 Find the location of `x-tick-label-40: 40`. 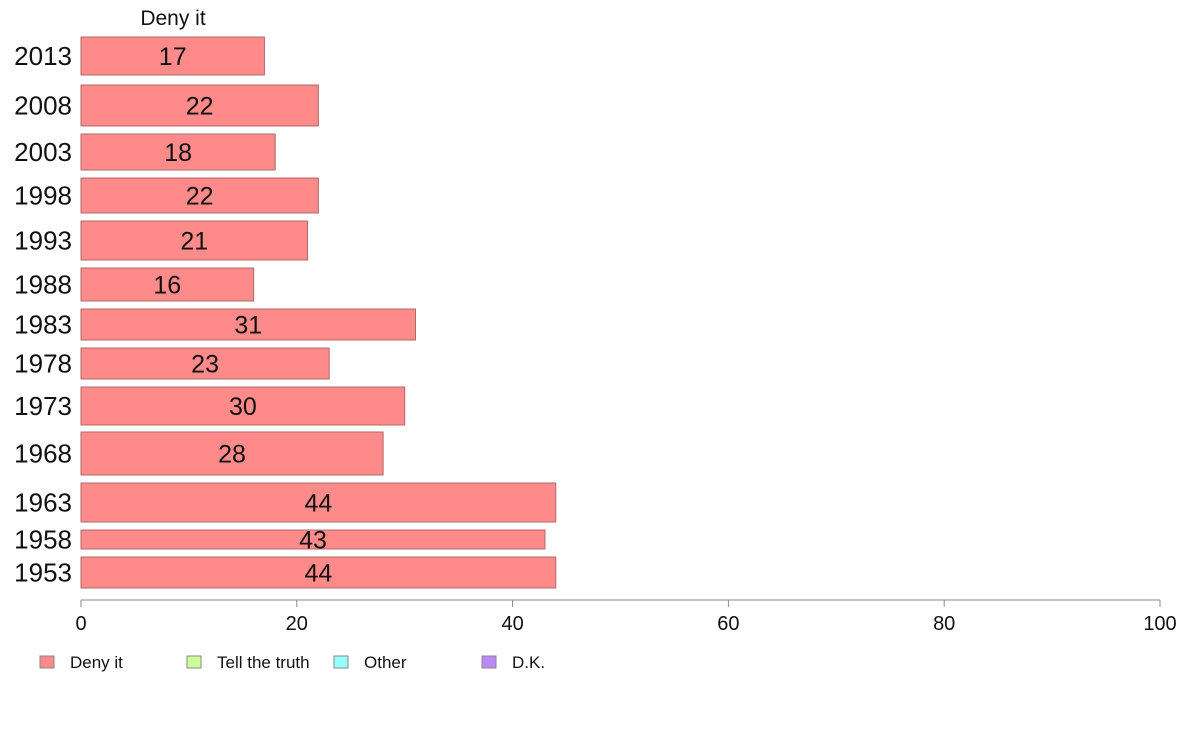

x-tick-label-40: 40 is located at coordinates (512, 624).